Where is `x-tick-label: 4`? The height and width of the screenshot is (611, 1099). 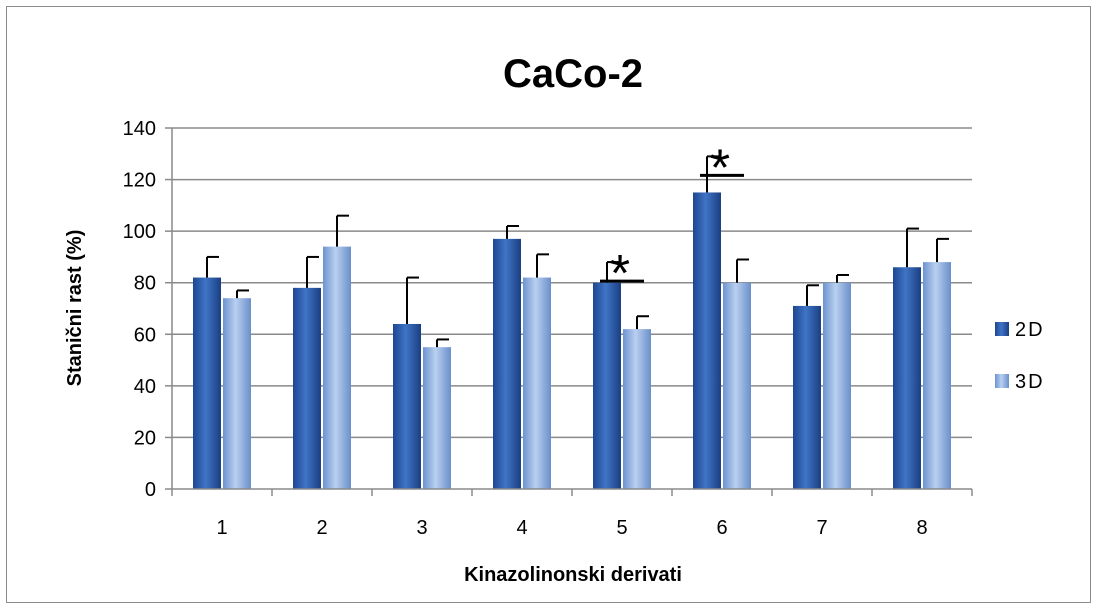
x-tick-label: 4 is located at coordinates (521, 528).